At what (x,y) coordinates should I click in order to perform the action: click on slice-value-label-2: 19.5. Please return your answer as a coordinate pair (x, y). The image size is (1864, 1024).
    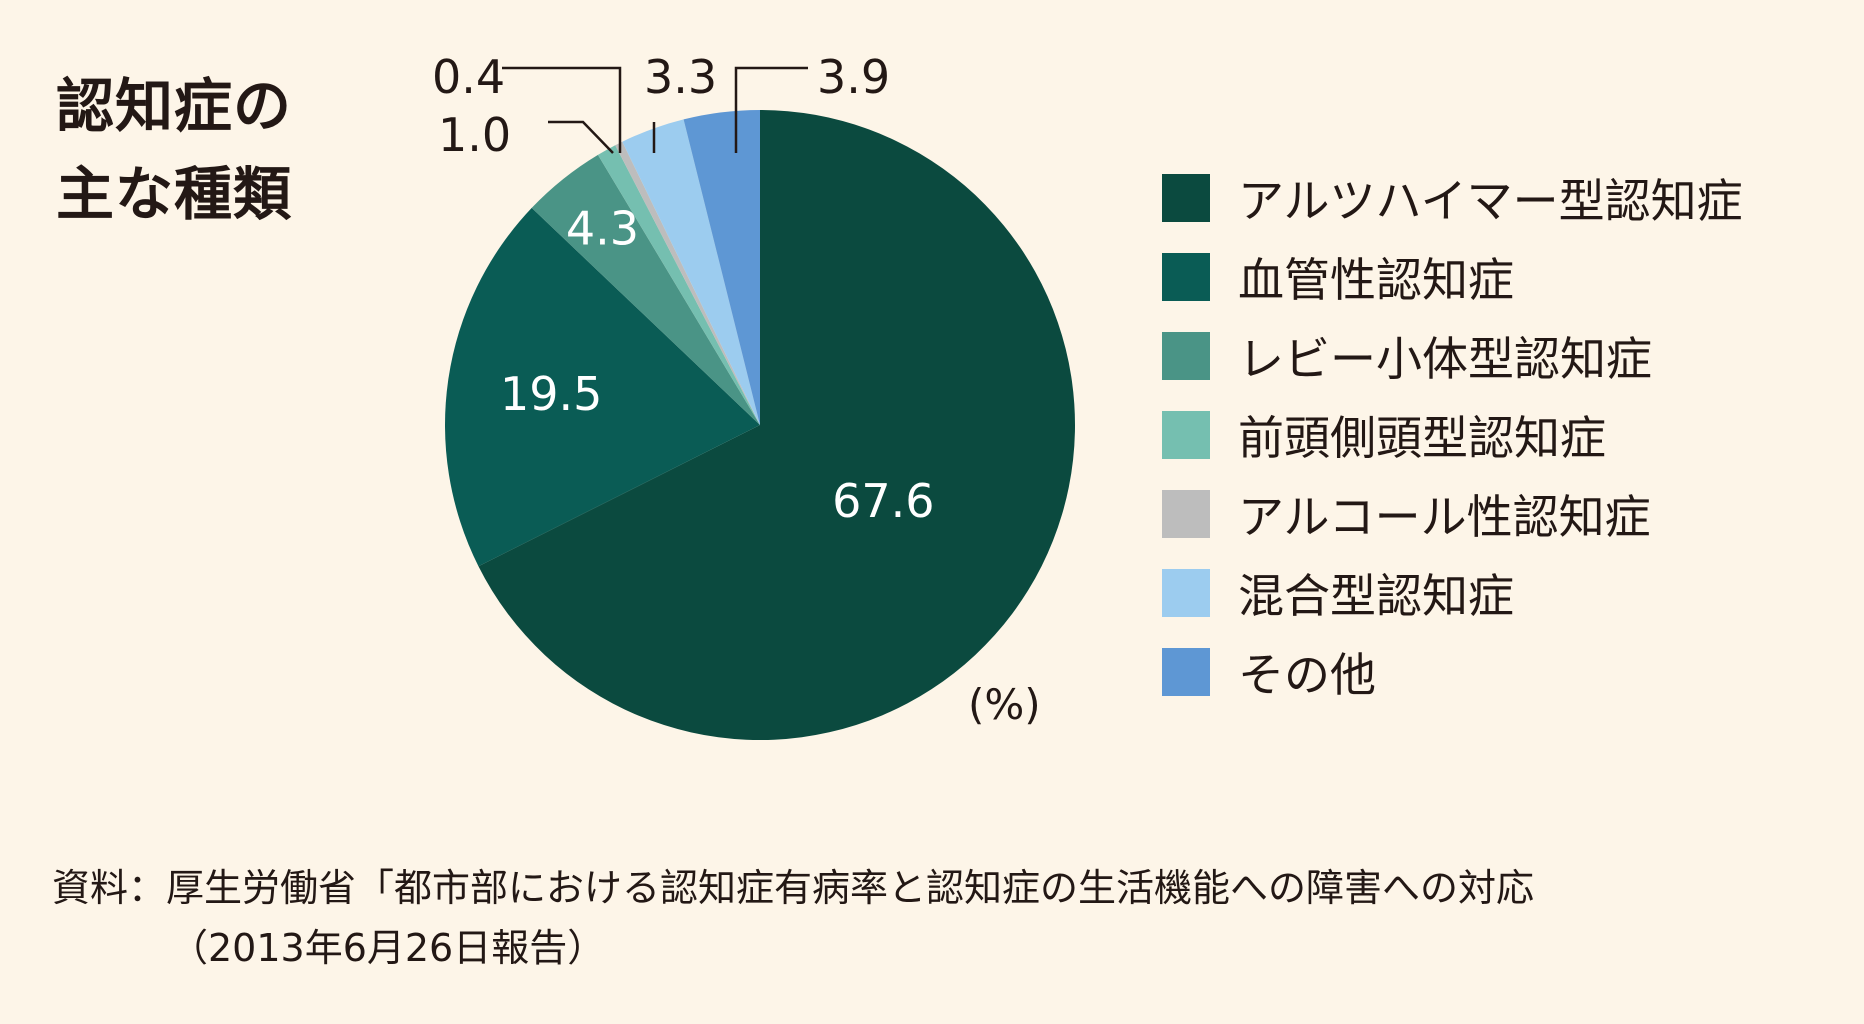
    Looking at the image, I should click on (551, 394).